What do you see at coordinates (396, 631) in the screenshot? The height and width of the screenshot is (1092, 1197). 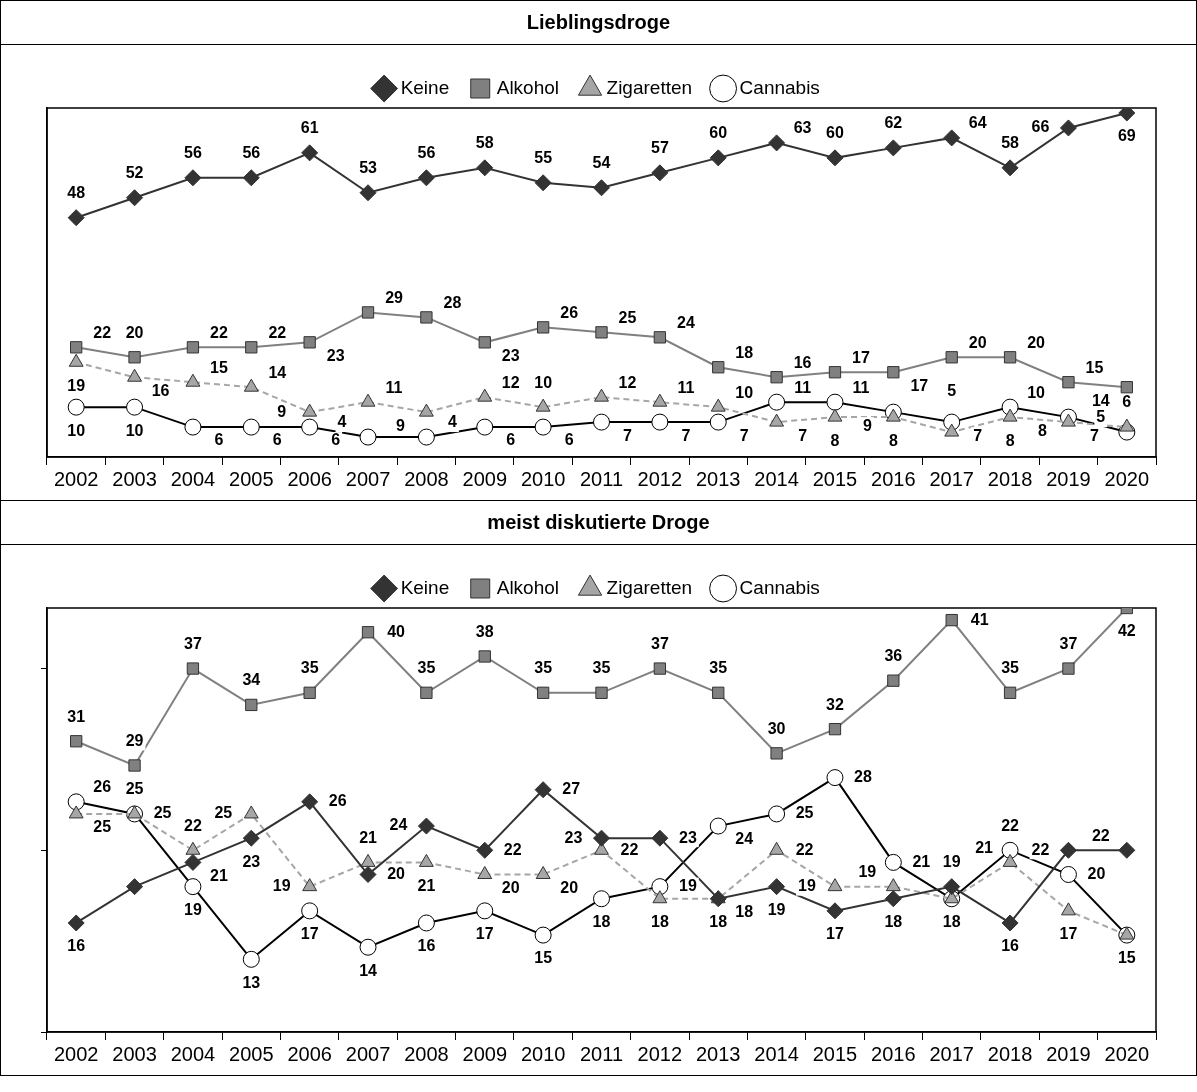 I see `data-label: 40` at bounding box center [396, 631].